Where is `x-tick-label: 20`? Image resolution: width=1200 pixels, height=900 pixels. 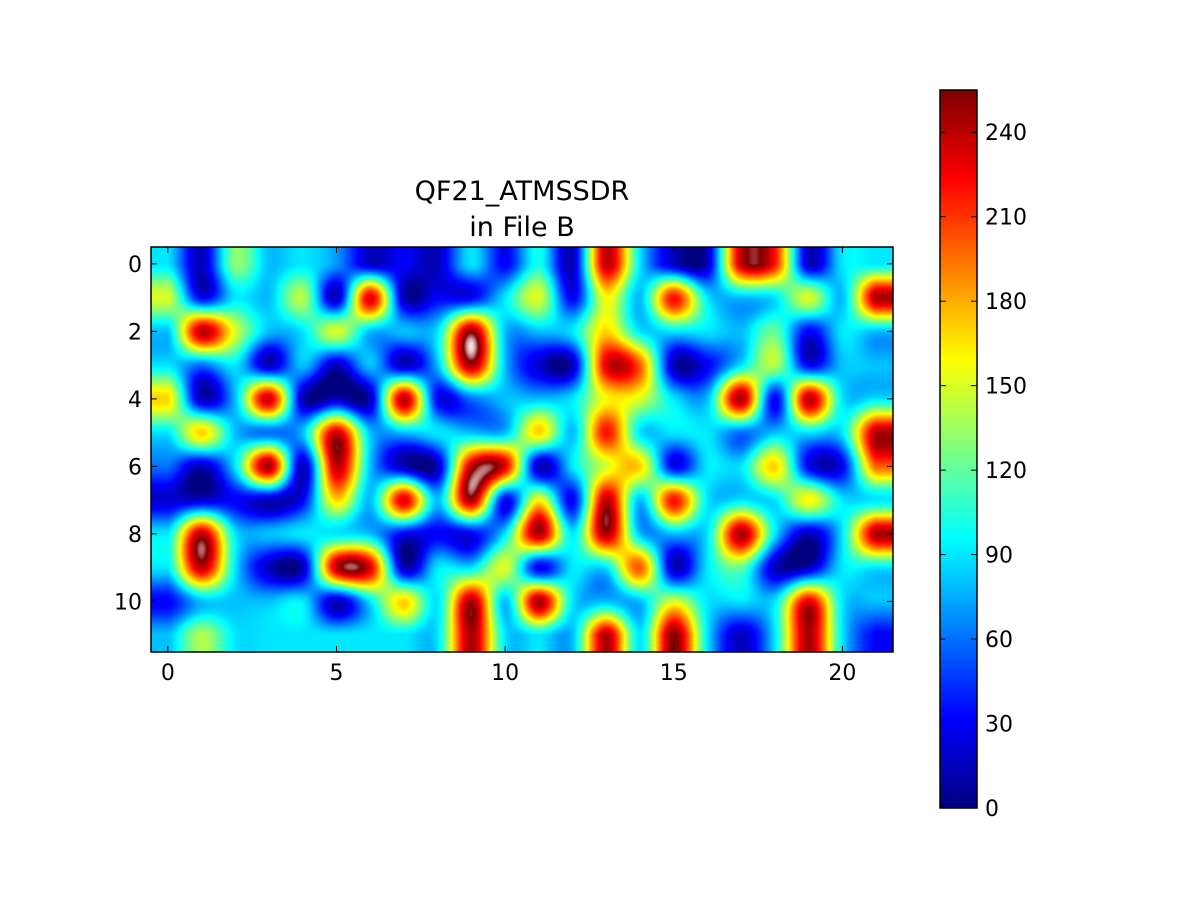
x-tick-label: 20 is located at coordinates (842, 673).